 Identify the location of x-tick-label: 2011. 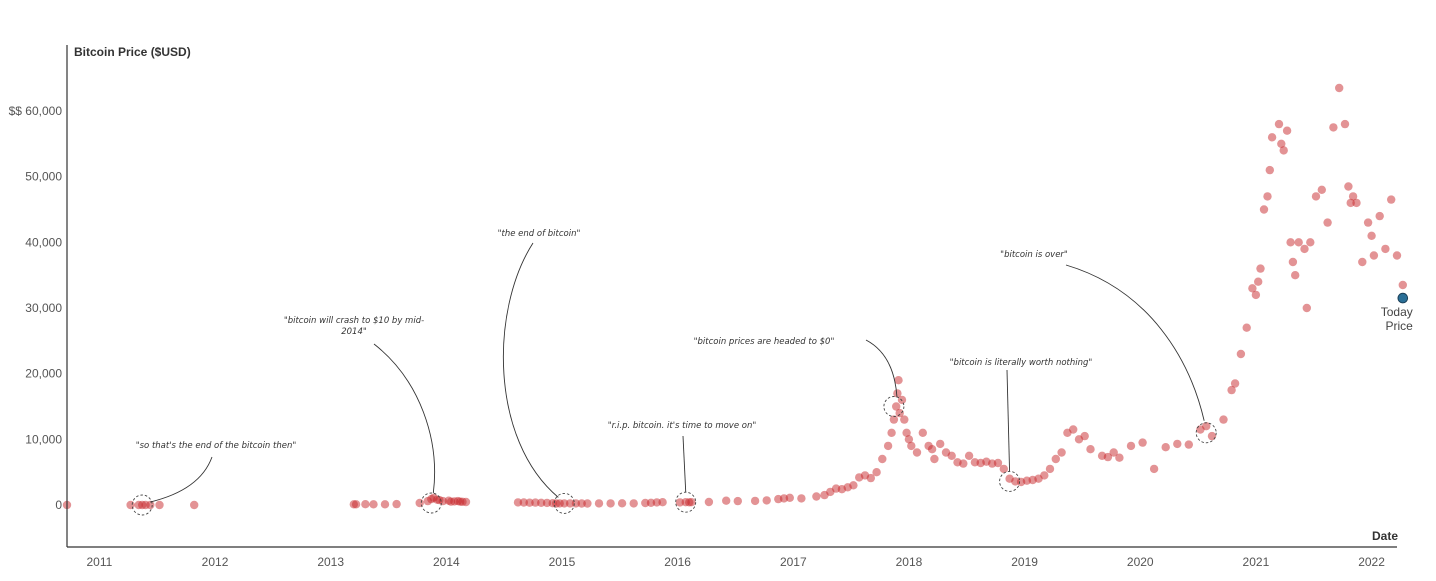
(99, 562).